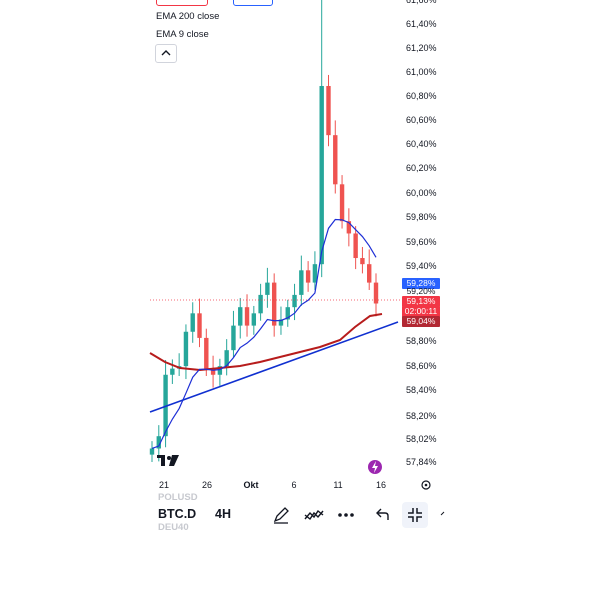 The image size is (600, 600). I want to click on interval-button: 4H, so click(223, 514).